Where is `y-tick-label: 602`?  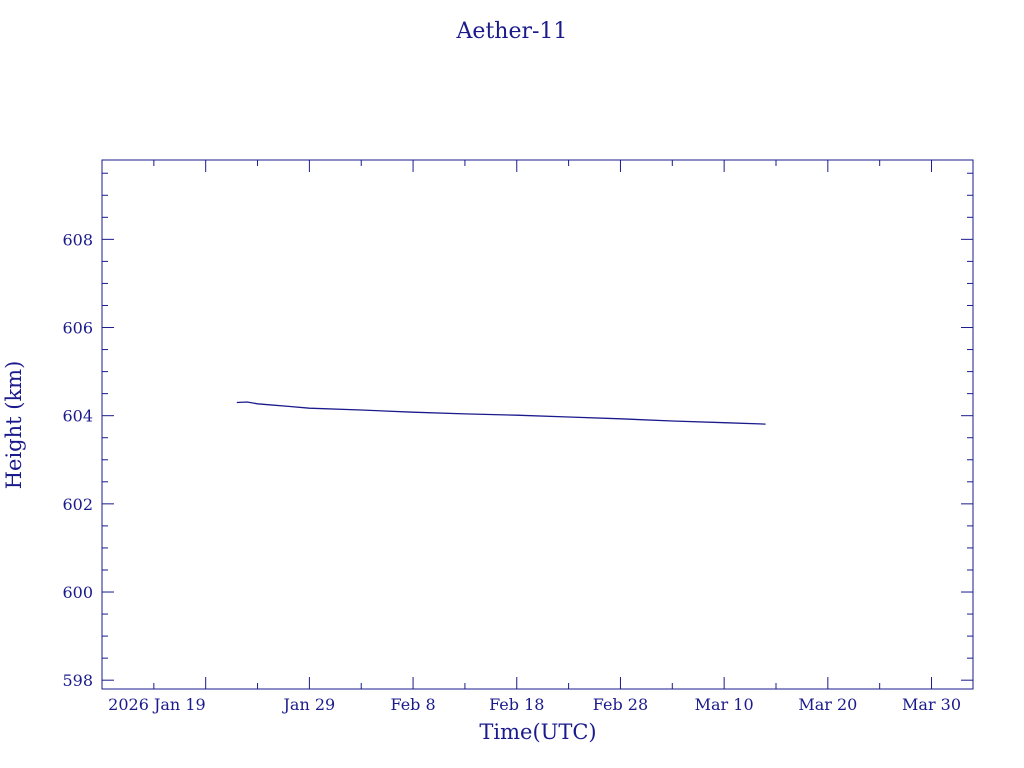 y-tick-label: 602 is located at coordinates (77, 504).